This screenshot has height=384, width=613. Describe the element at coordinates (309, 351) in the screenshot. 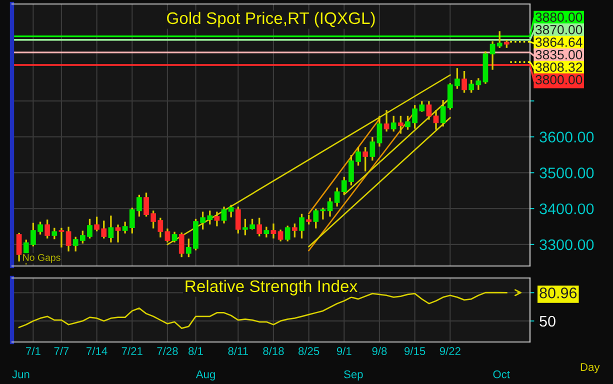

I see `x-tick-label: 8/25` at that location.